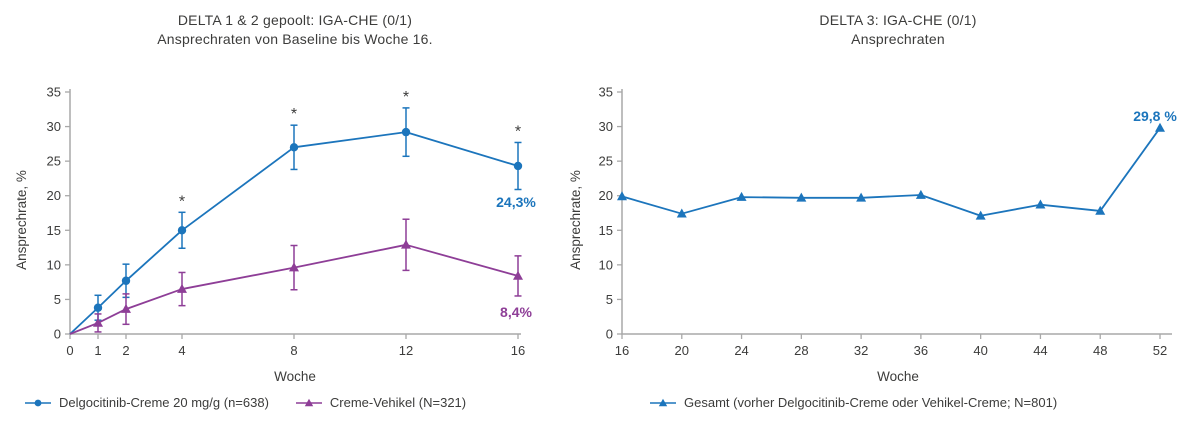  I want to click on end-value-label: 29,8 %, so click(1155, 116).